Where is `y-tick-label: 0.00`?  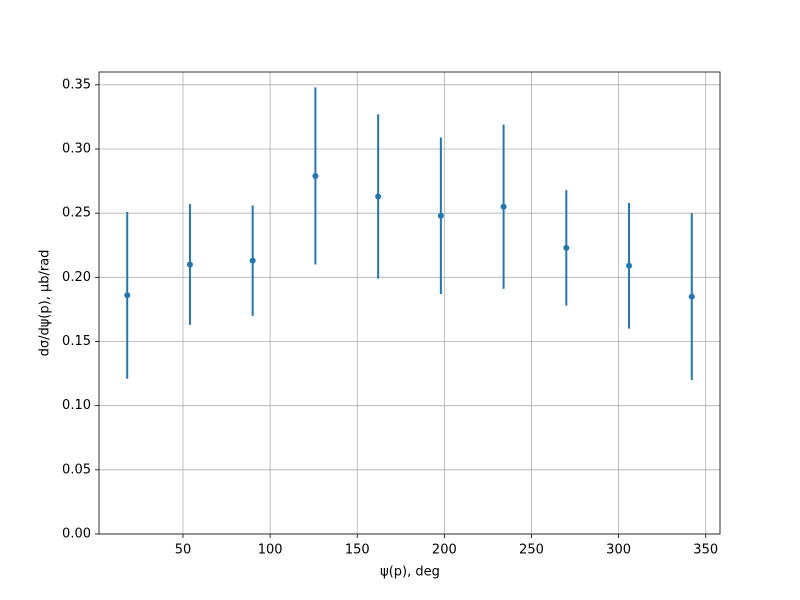
y-tick-label: 0.00 is located at coordinates (76, 534).